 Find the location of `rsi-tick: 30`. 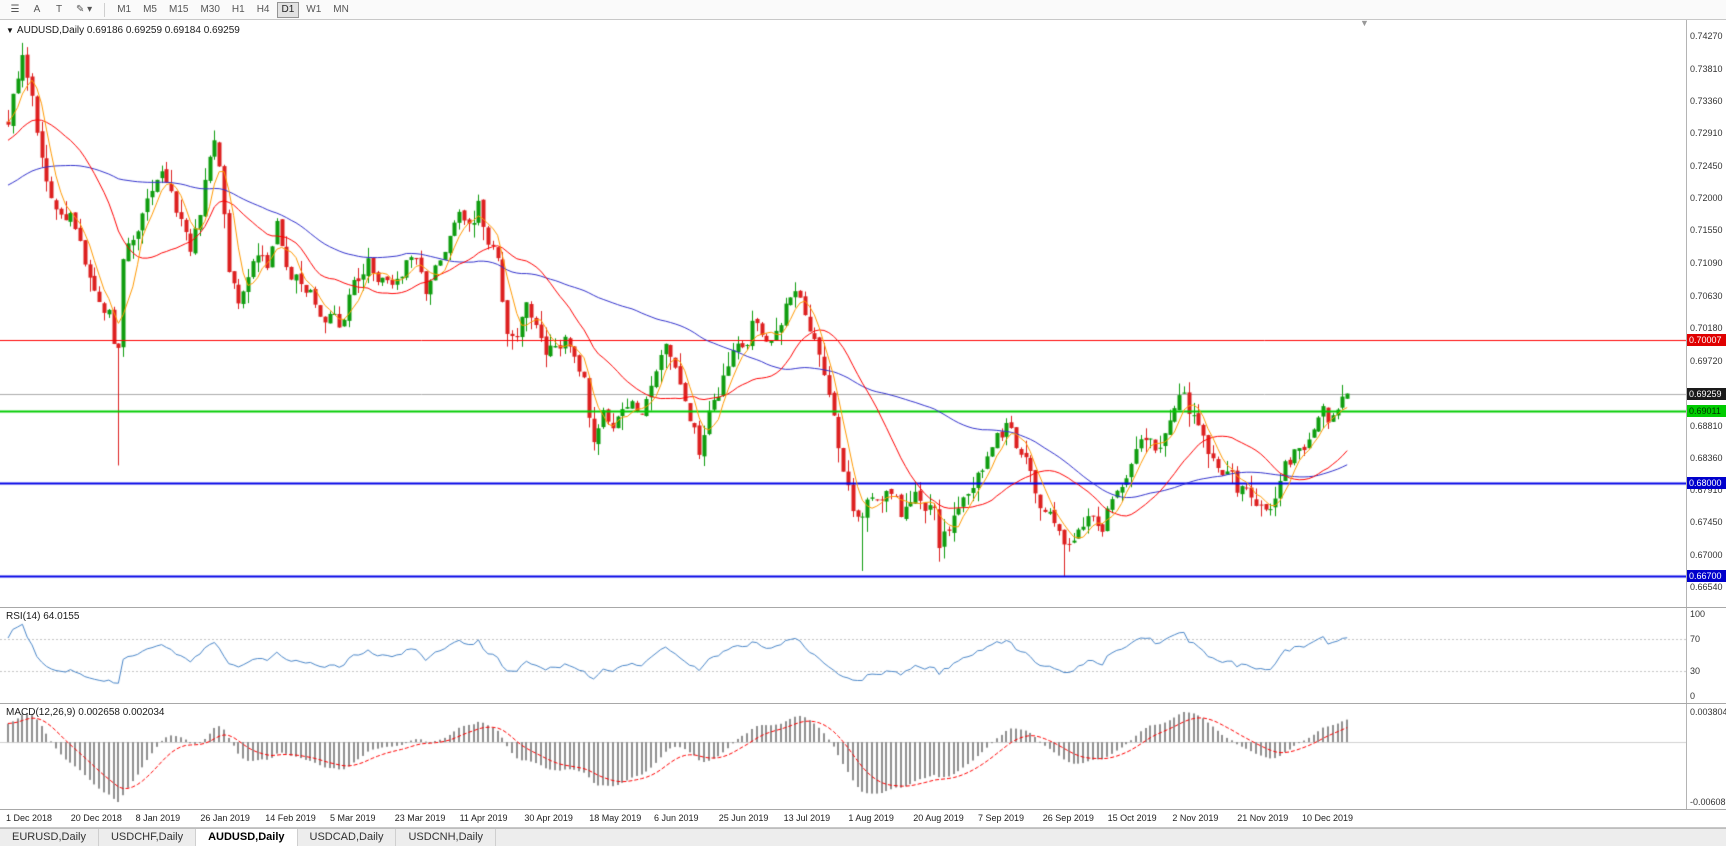

rsi-tick: 30 is located at coordinates (1695, 671).